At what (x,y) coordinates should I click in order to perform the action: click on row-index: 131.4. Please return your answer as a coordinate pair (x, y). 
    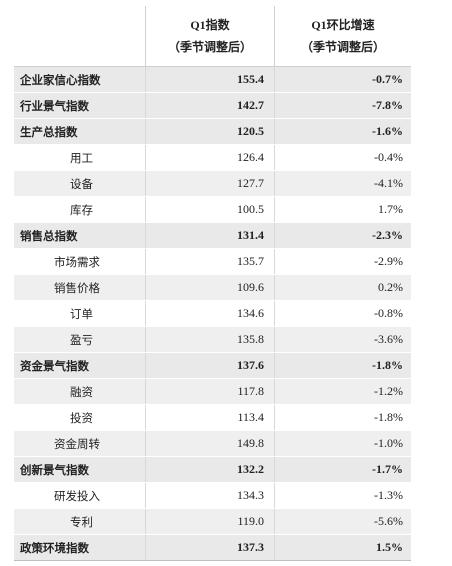
    Looking at the image, I should click on (210, 235).